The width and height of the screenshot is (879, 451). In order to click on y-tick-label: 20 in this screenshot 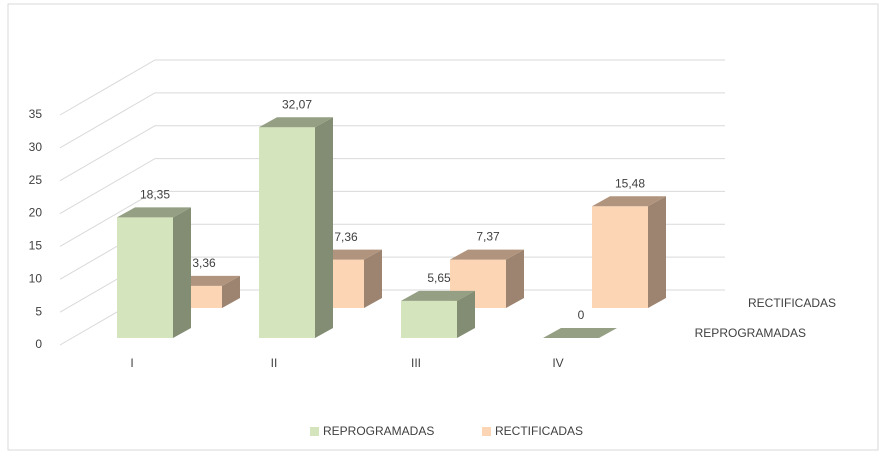, I will do `click(36, 213)`.